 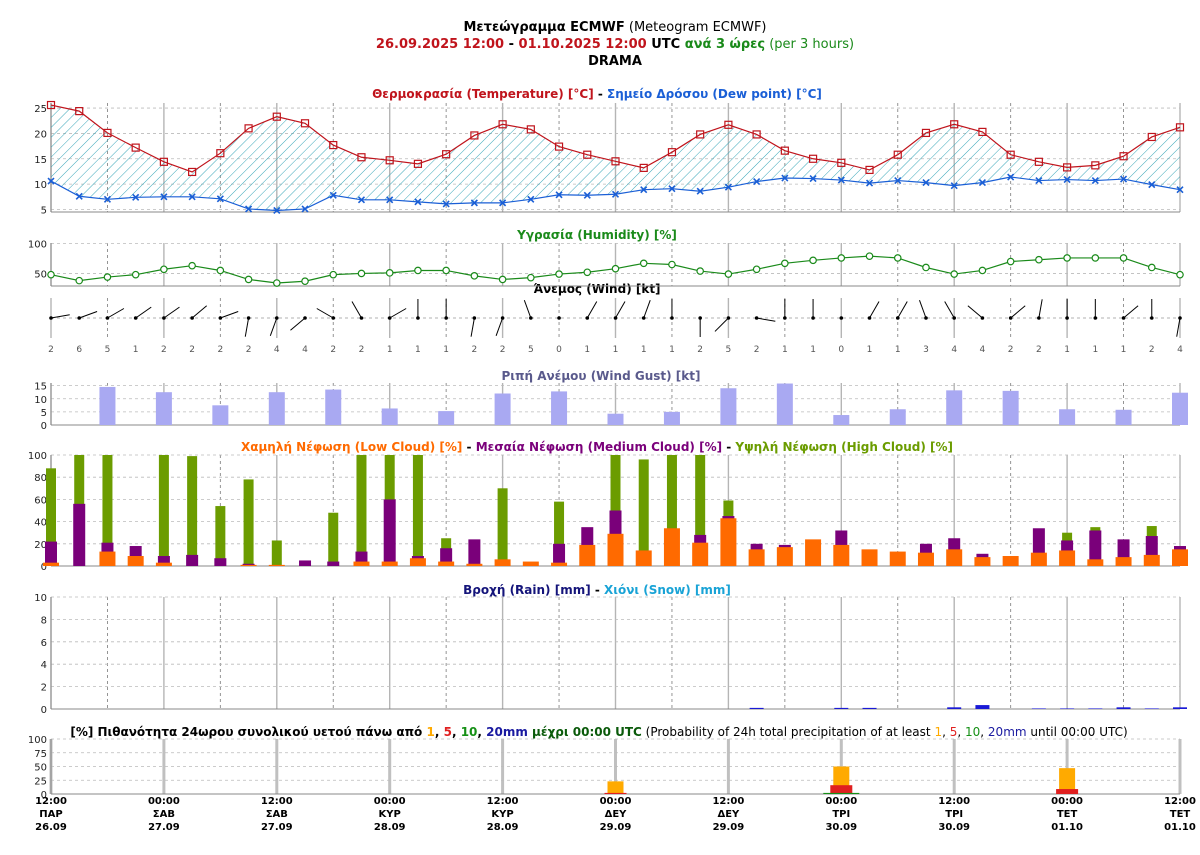 I want to click on header-location: DRAMA, so click(x=615, y=61).